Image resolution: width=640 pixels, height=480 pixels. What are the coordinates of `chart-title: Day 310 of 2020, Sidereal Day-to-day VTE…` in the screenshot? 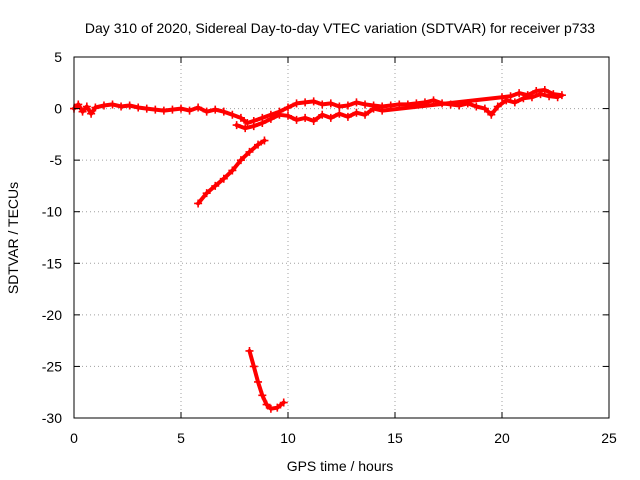 It's located at (340, 28).